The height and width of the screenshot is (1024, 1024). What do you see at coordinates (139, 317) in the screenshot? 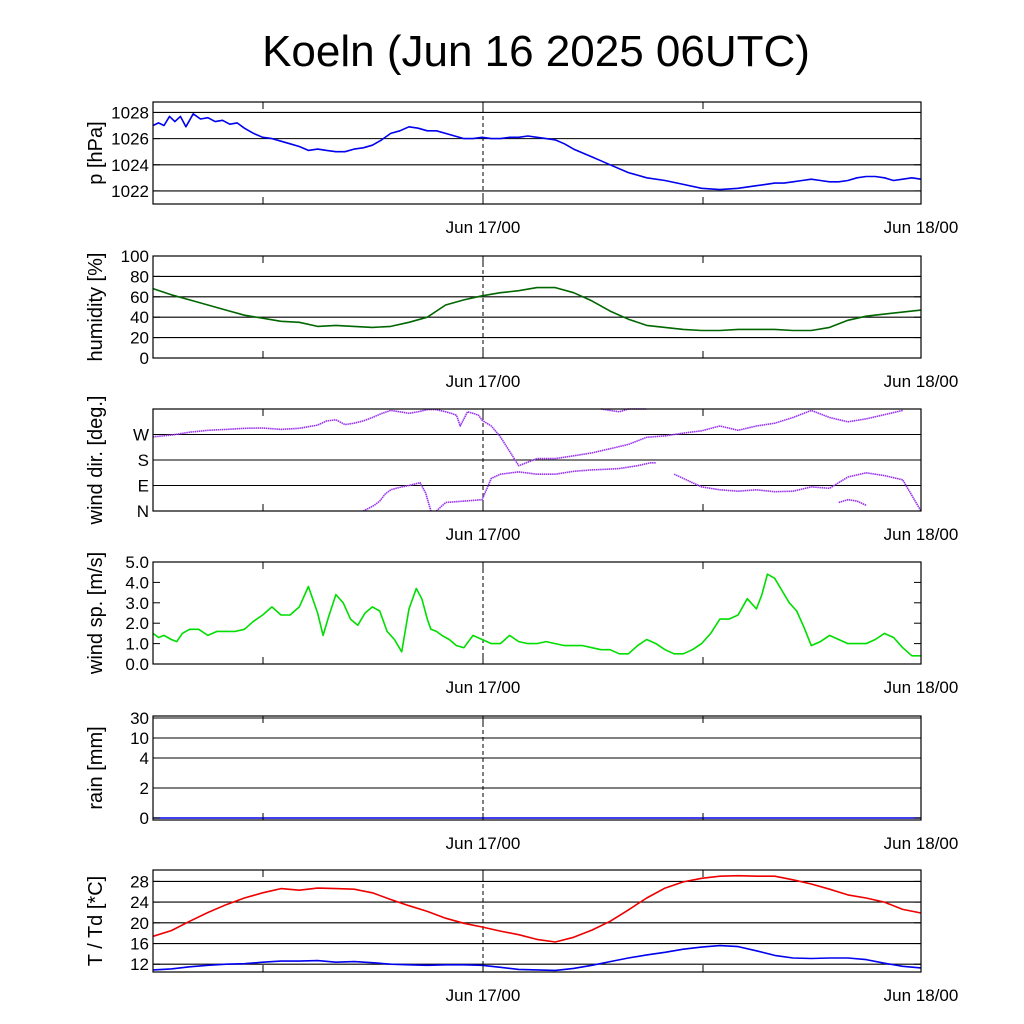
I see `y-tick-label: 40` at bounding box center [139, 317].